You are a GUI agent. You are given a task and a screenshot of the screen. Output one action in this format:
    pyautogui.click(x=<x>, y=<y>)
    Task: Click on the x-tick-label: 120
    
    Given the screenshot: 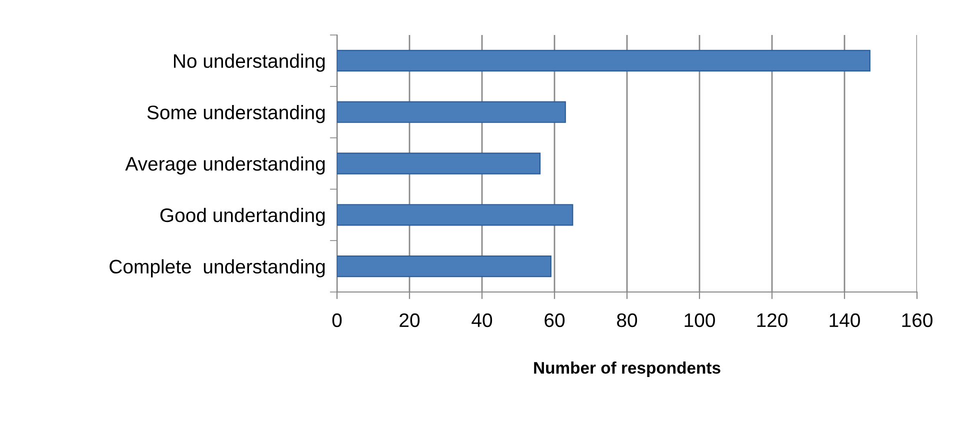 What is the action you would take?
    pyautogui.click(x=772, y=320)
    